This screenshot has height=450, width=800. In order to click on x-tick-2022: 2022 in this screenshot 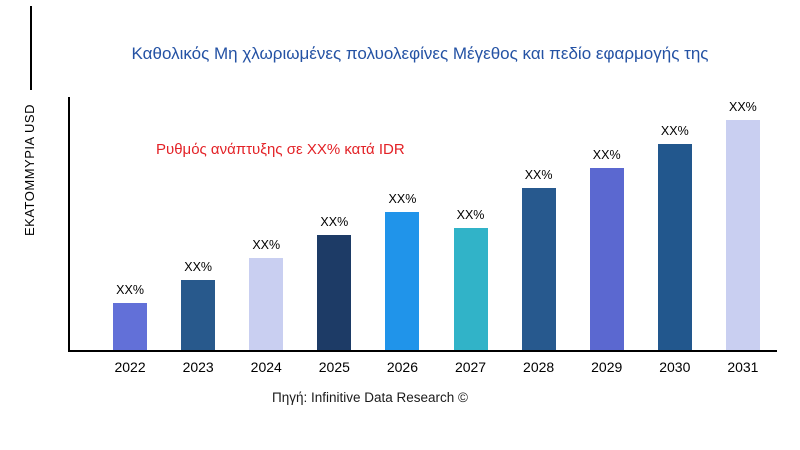, I will do `click(130, 367)`.